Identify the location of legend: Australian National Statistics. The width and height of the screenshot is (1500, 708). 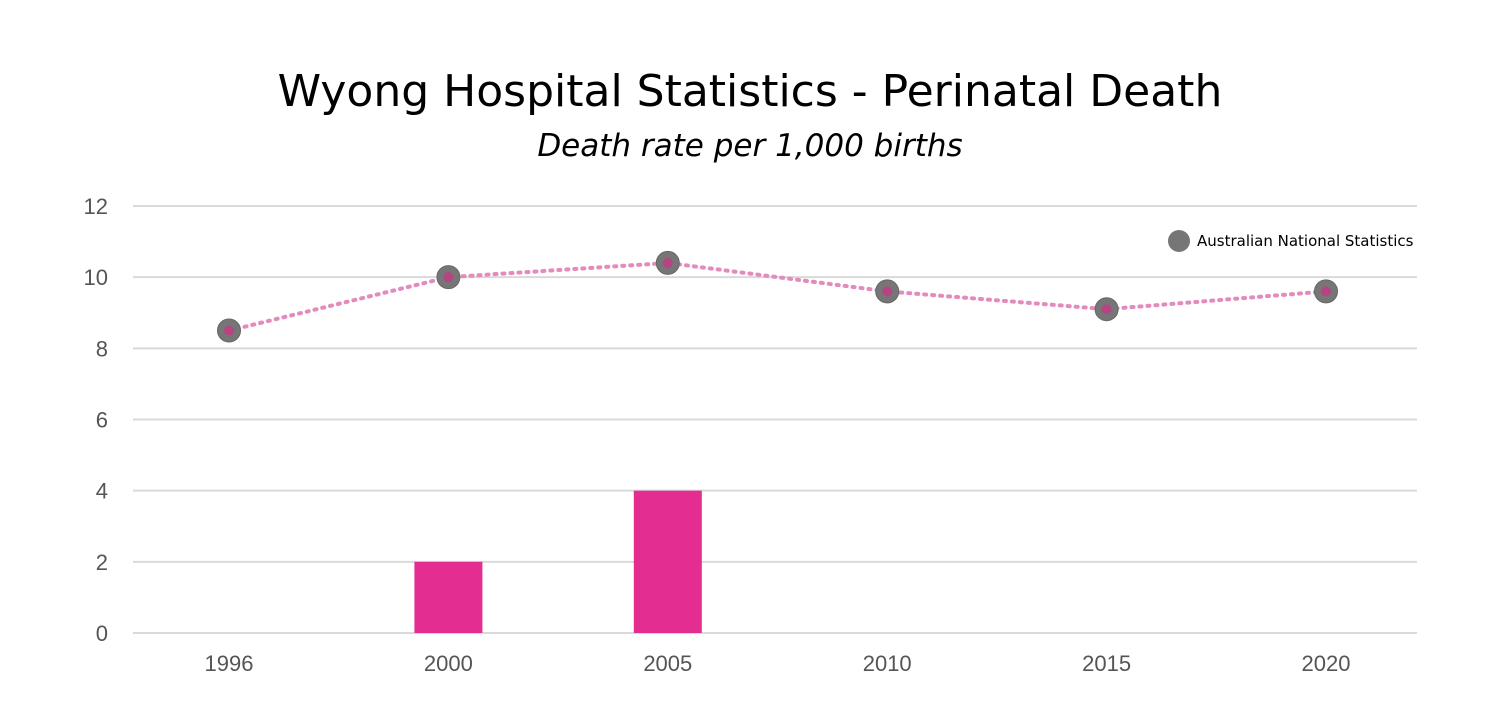
(1291, 241).